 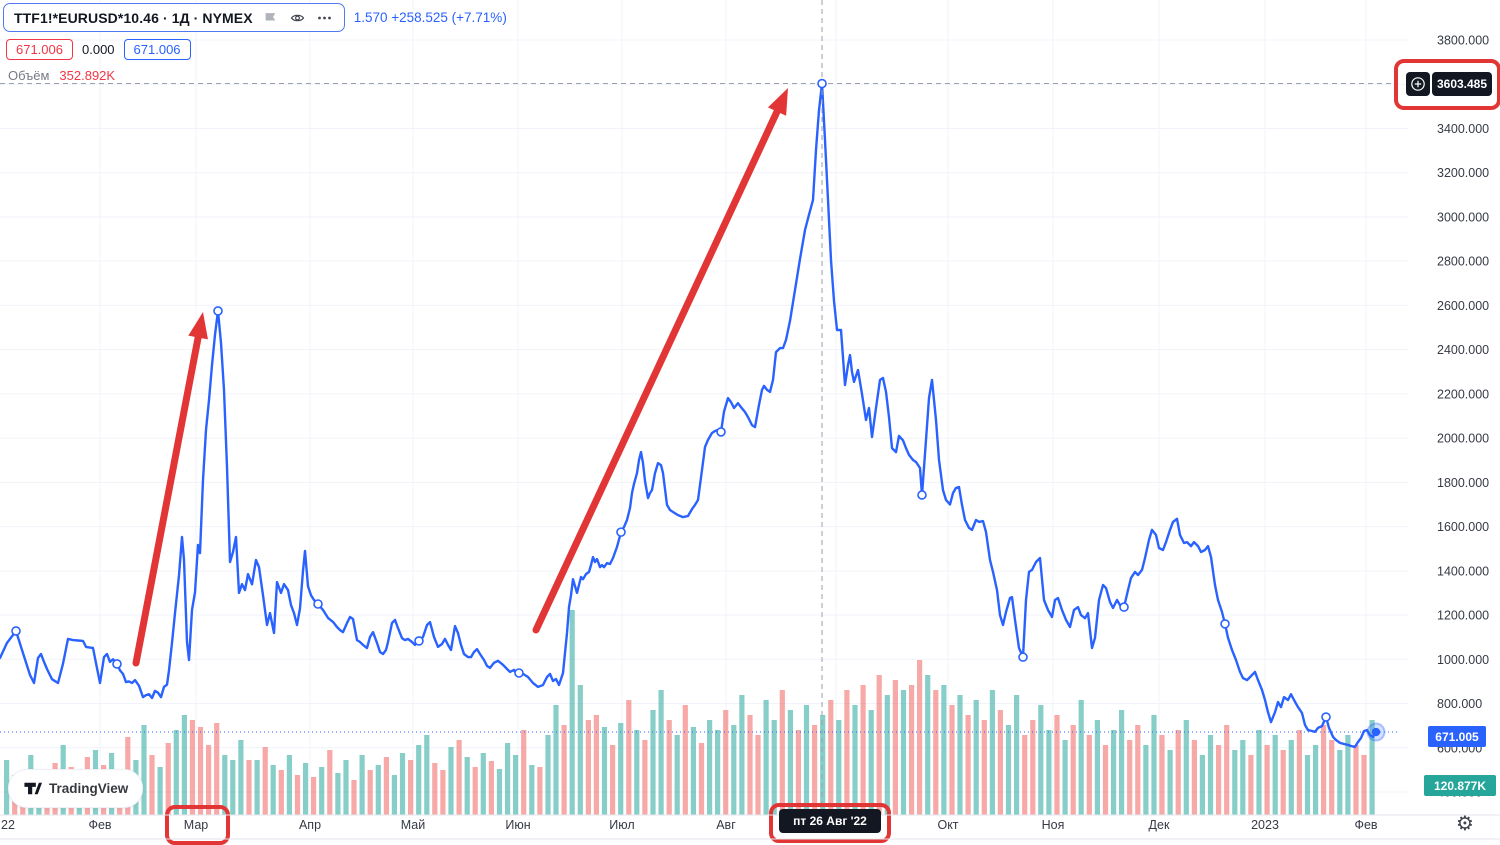 I want to click on last-value: 671.006, so click(x=157, y=49).